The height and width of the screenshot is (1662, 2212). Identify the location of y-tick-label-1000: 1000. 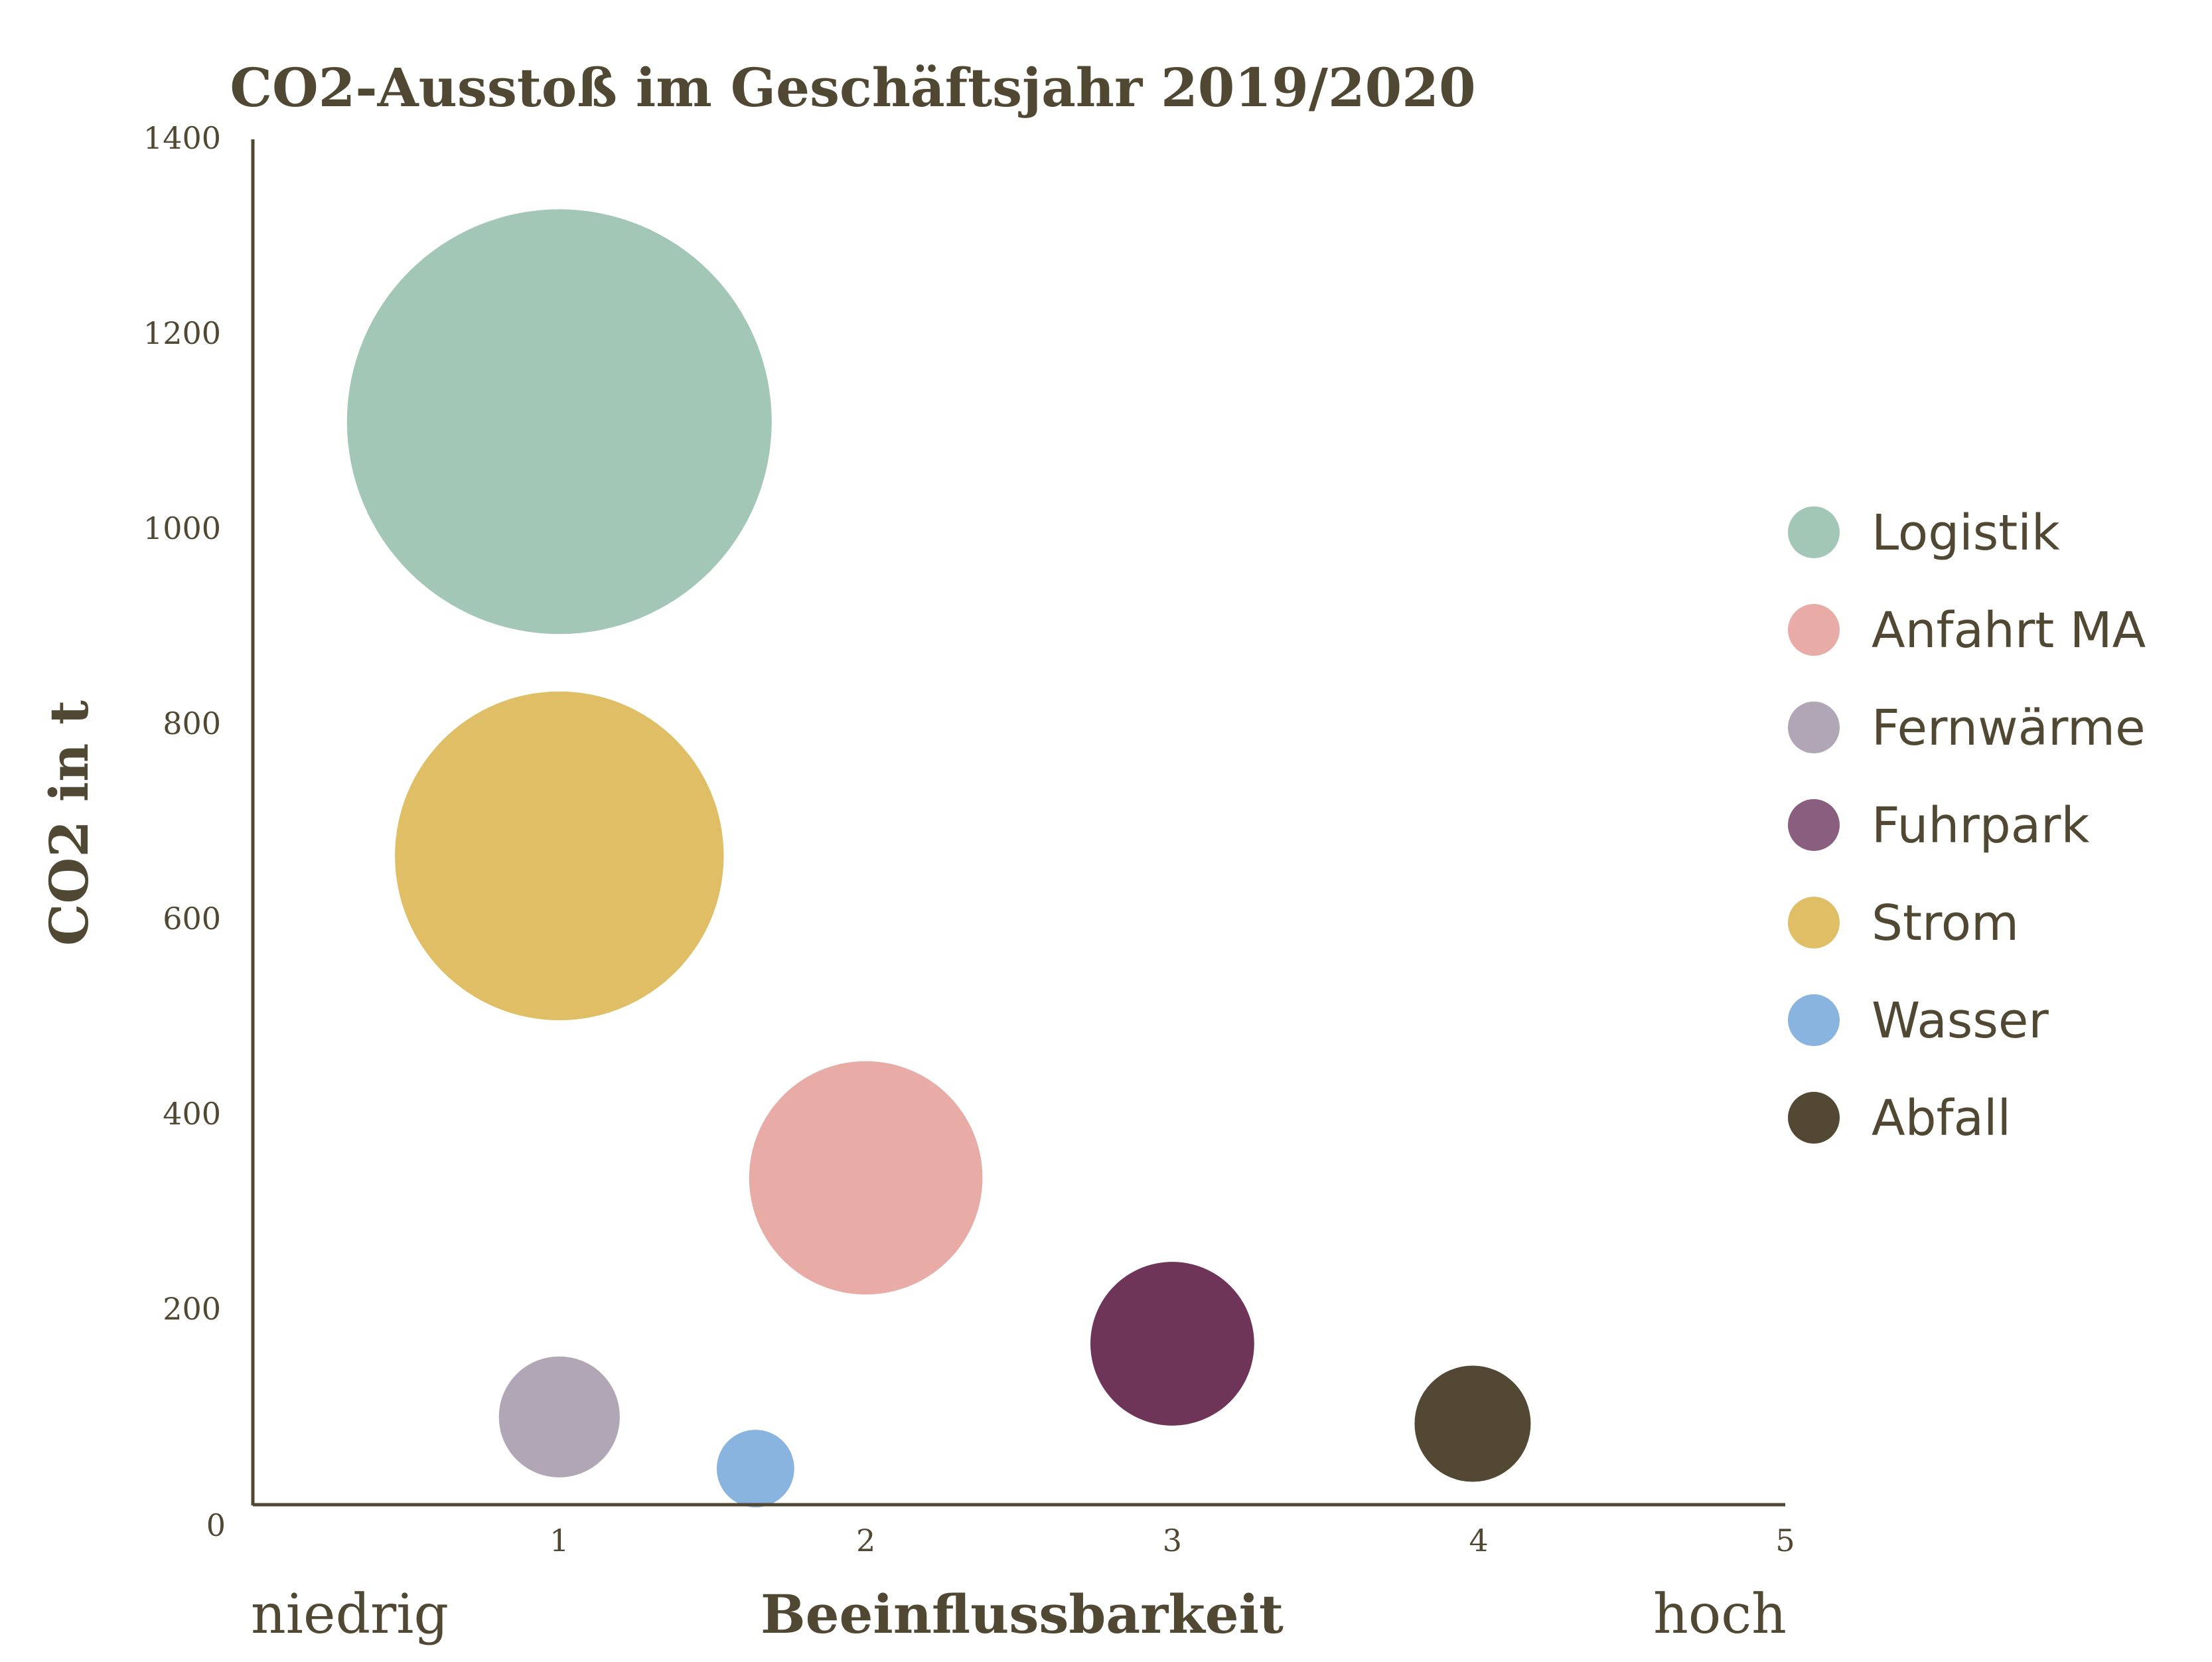
(182, 528).